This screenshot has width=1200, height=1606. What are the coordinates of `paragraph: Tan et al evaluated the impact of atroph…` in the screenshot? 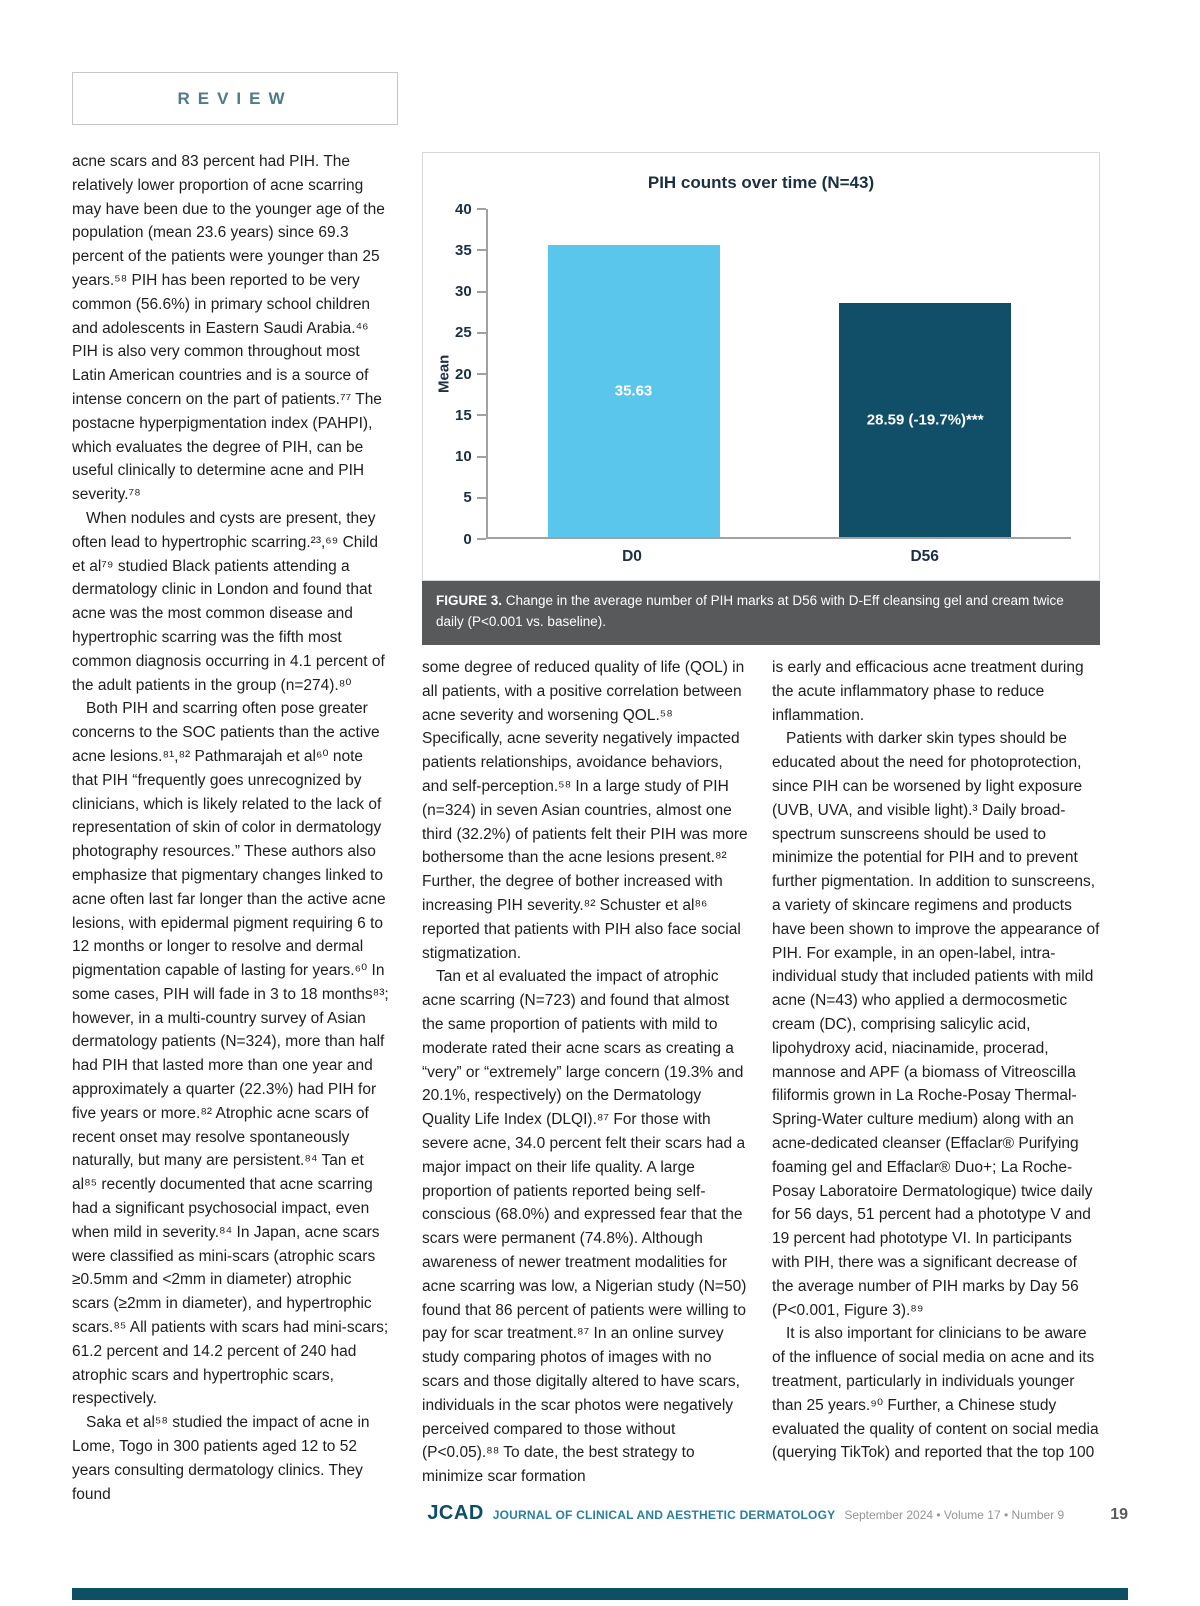 It's located at (584, 1227).